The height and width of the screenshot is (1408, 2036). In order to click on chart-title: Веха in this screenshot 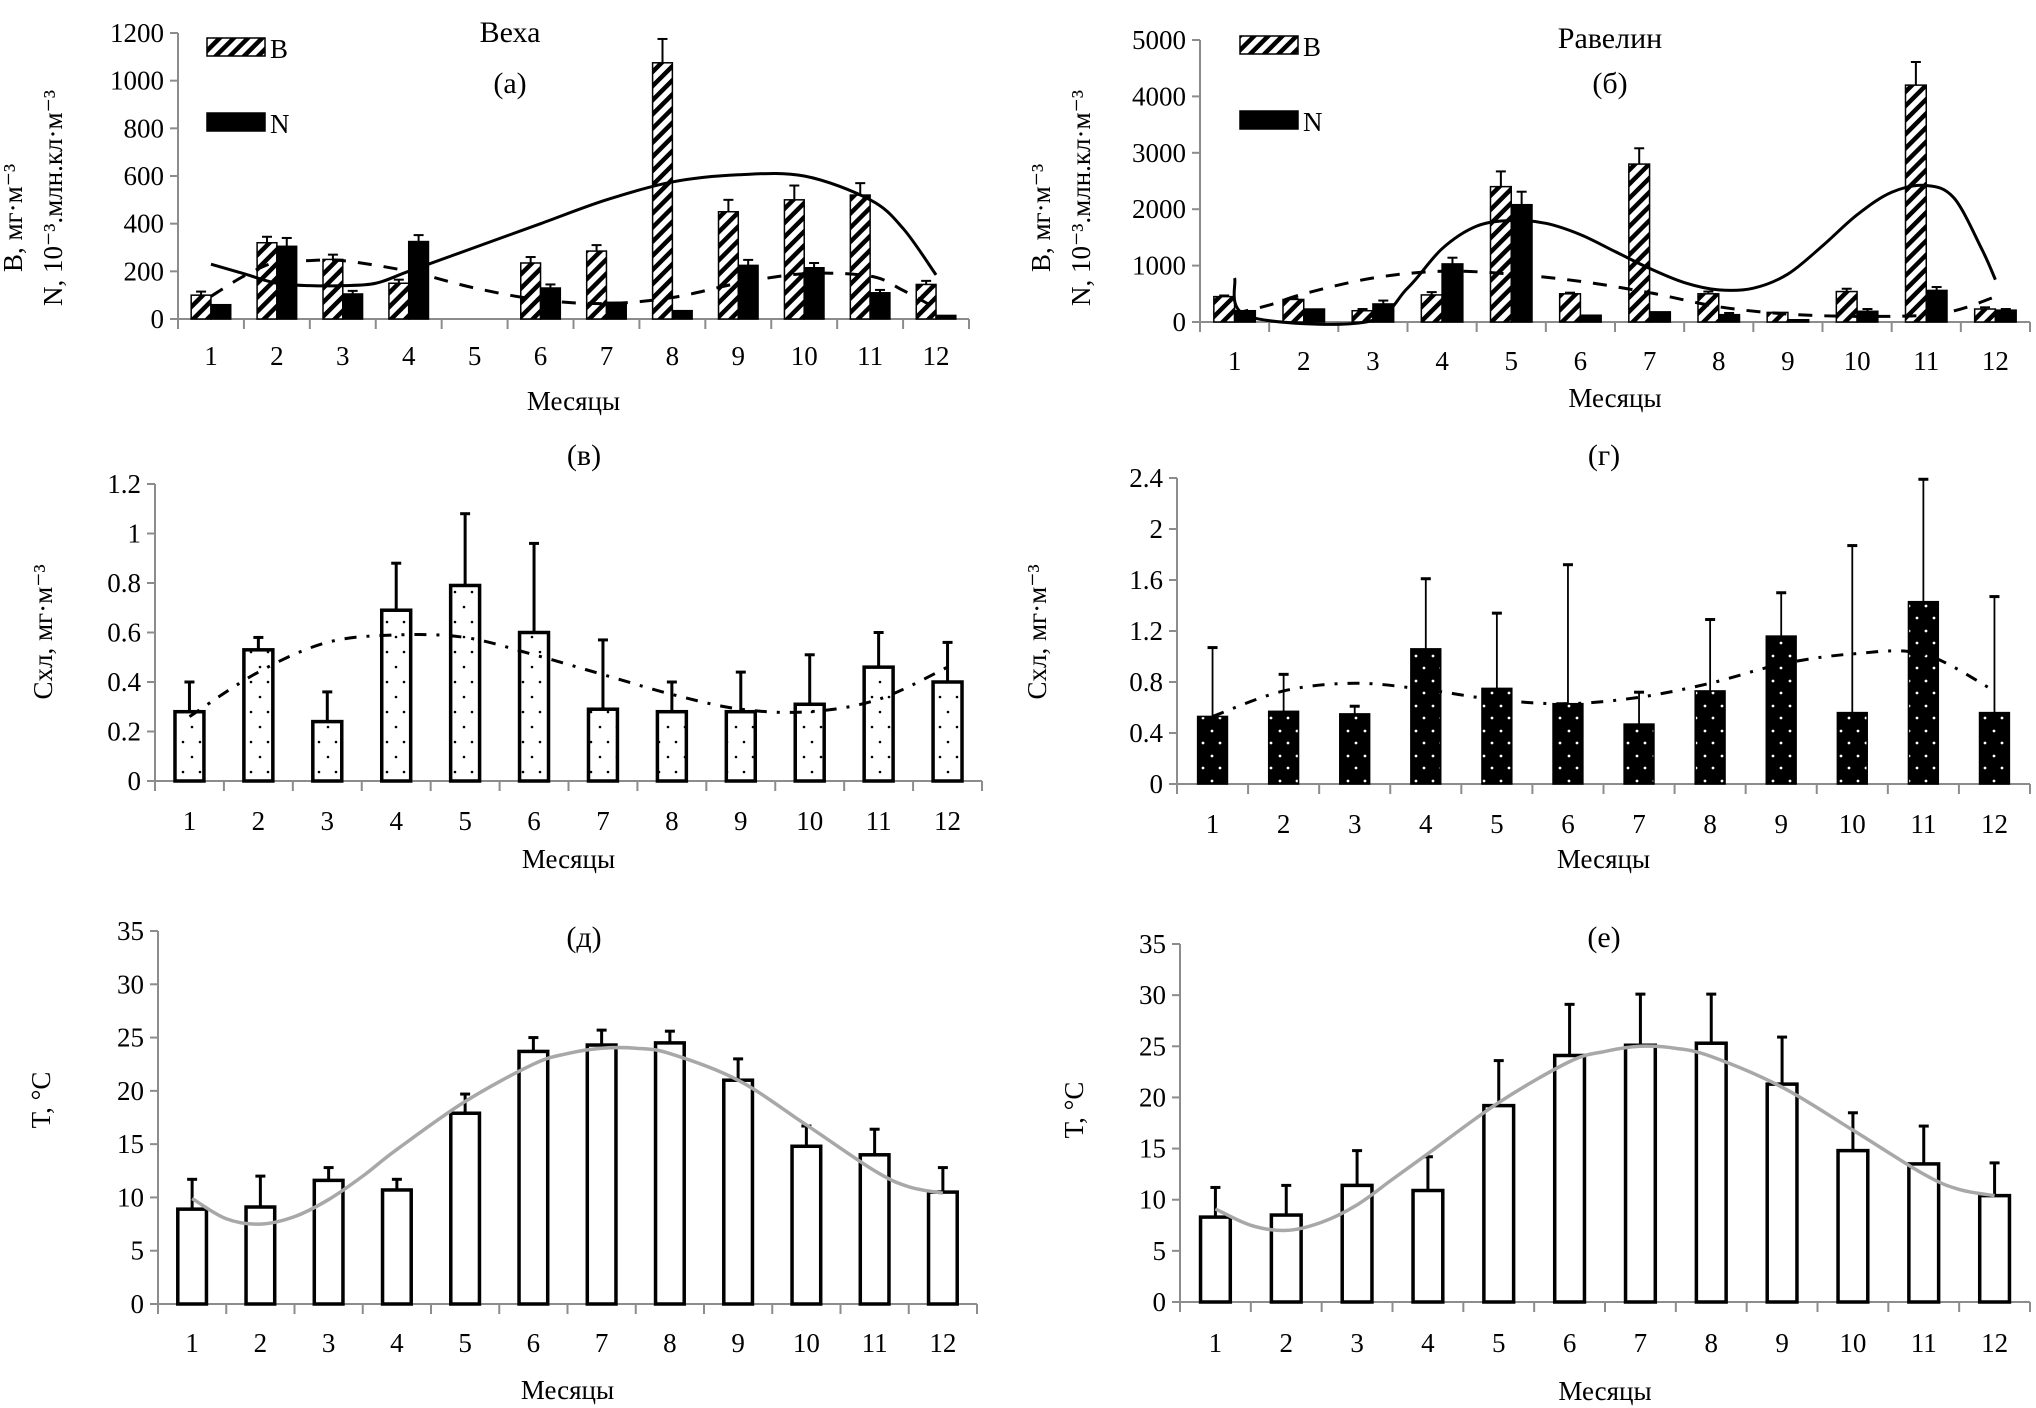, I will do `click(510, 32)`.